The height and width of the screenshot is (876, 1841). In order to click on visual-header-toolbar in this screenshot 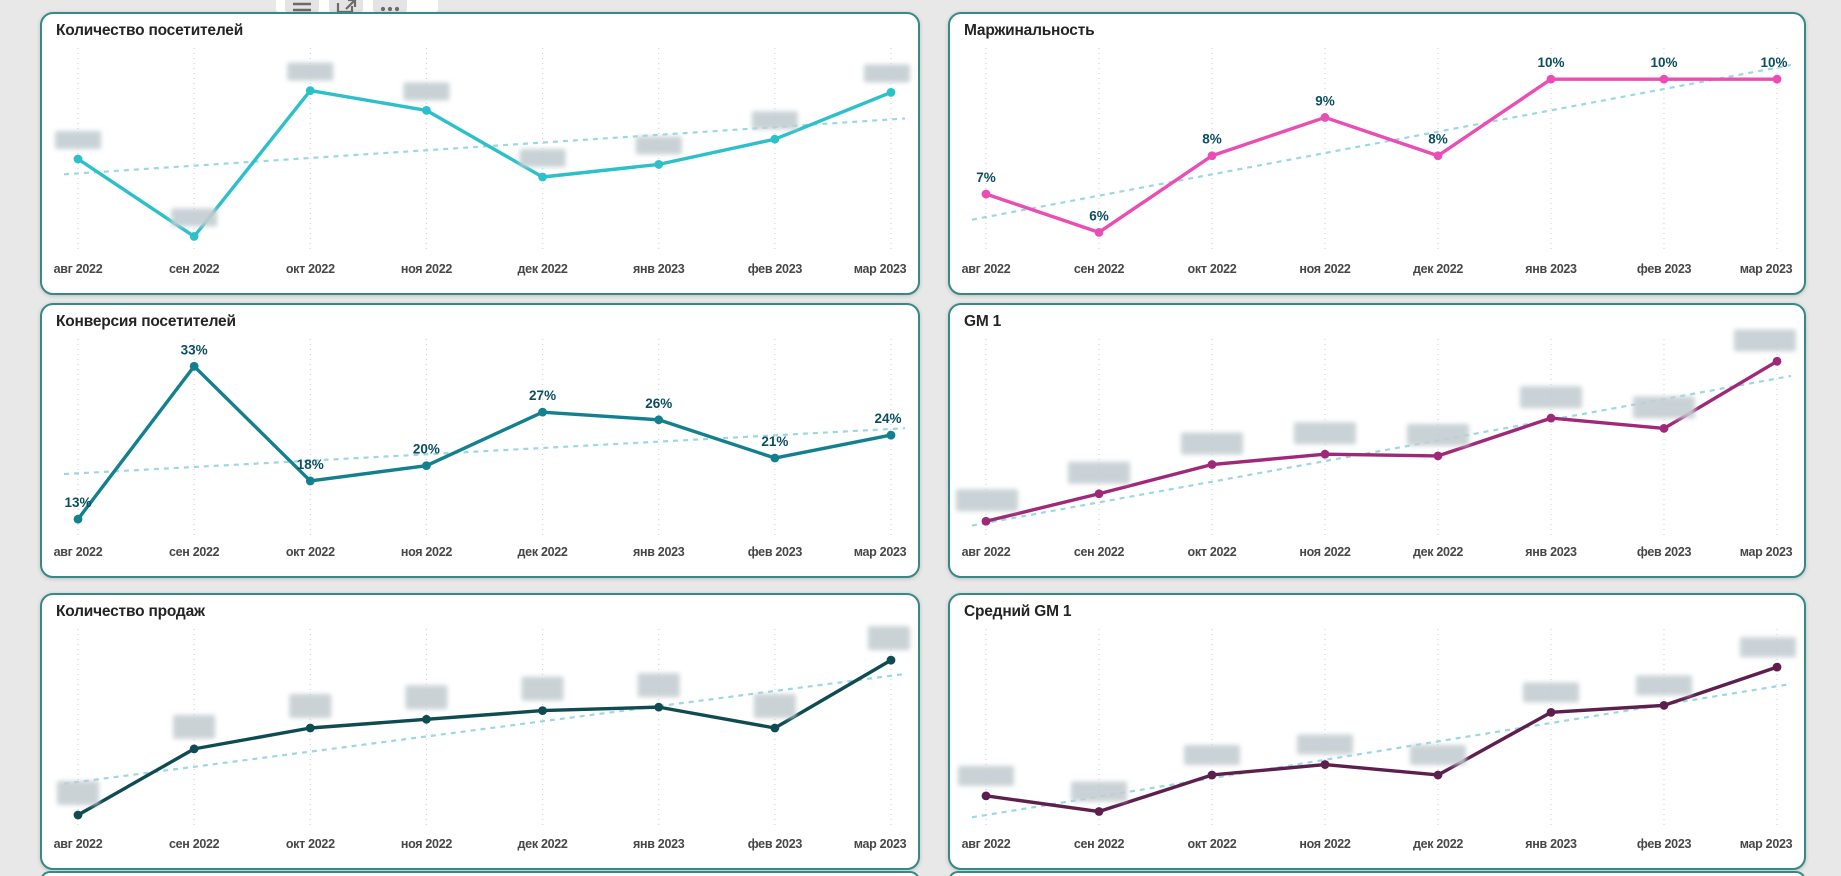, I will do `click(357, 7)`.